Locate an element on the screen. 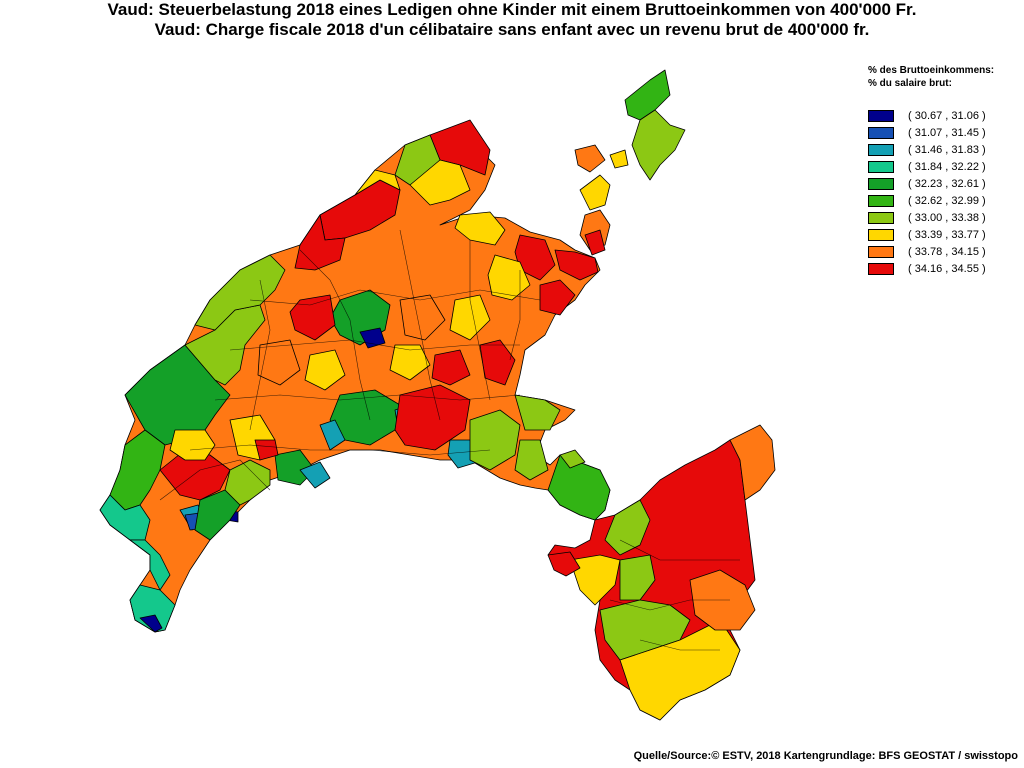 Image resolution: width=1024 pixels, height=768 pixels. legend-label: ( 33.00 , 33.38 ) is located at coordinates (947, 217).